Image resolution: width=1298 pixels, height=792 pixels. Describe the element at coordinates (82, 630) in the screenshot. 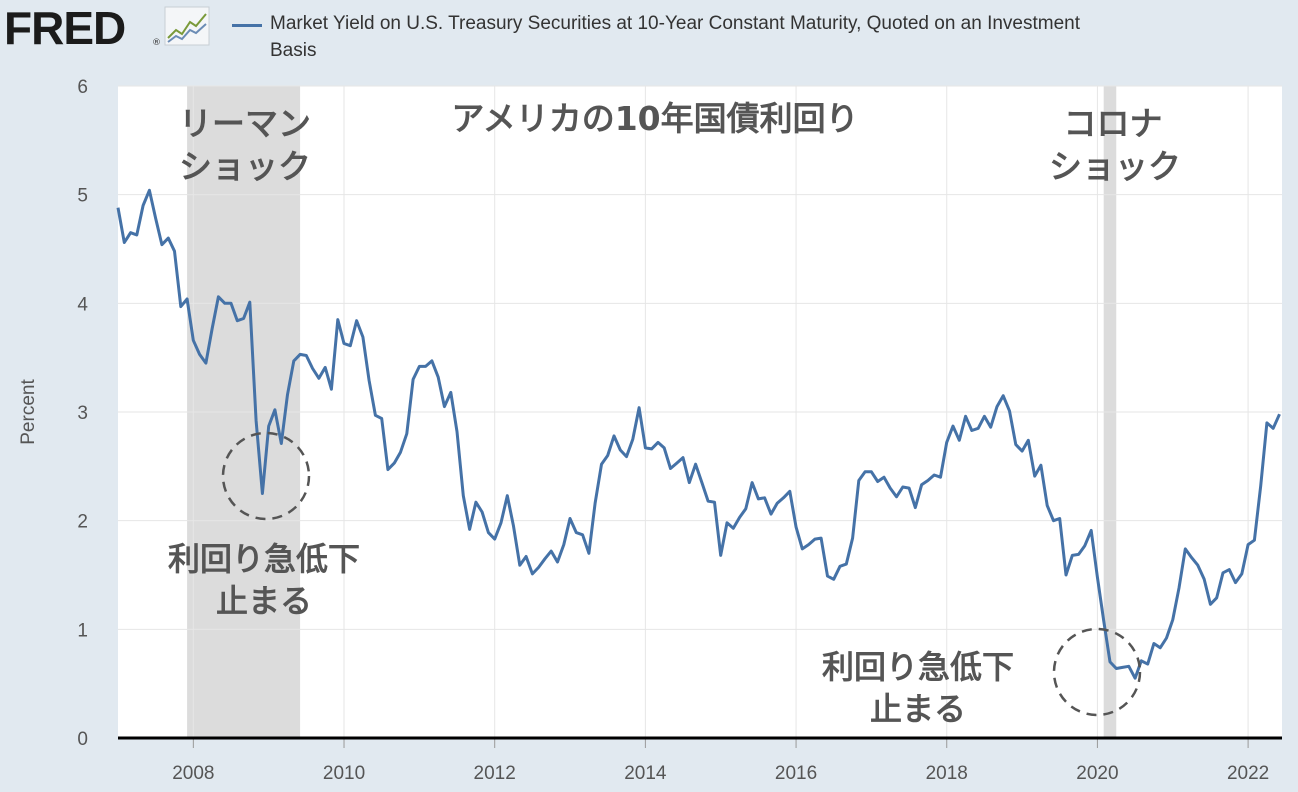

I see `y-tick-label: 1` at that location.